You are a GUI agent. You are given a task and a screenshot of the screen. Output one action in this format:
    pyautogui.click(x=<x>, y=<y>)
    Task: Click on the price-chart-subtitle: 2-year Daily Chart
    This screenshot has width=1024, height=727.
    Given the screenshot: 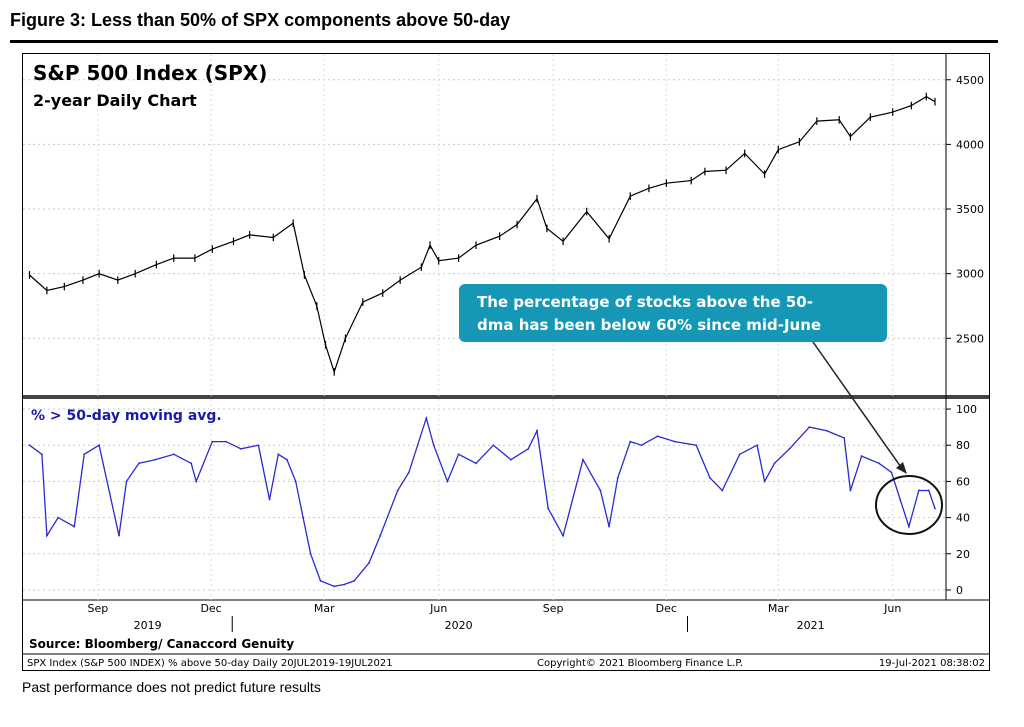 What is the action you would take?
    pyautogui.click(x=115, y=100)
    